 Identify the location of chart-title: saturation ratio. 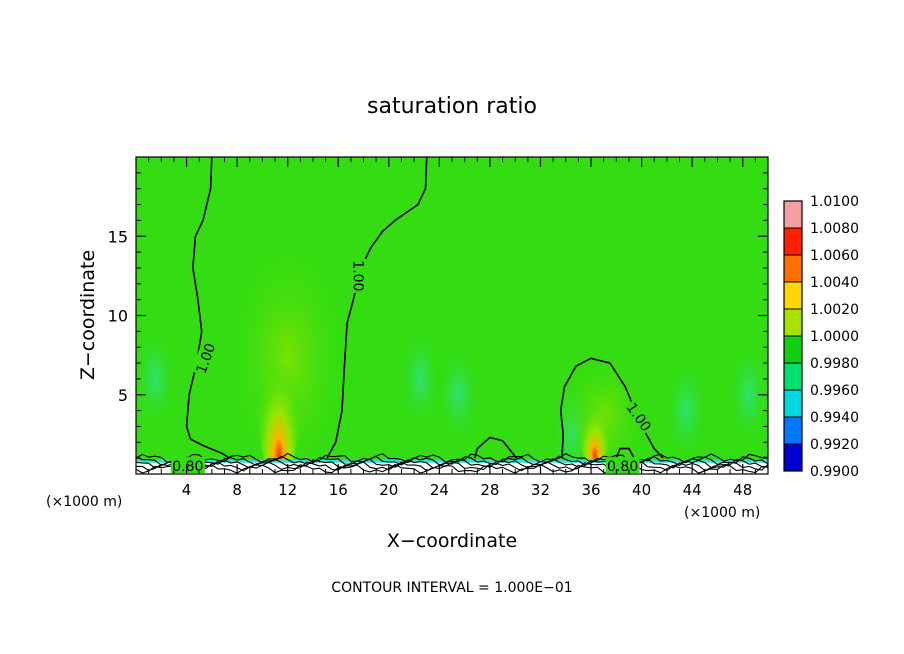
(452, 106).